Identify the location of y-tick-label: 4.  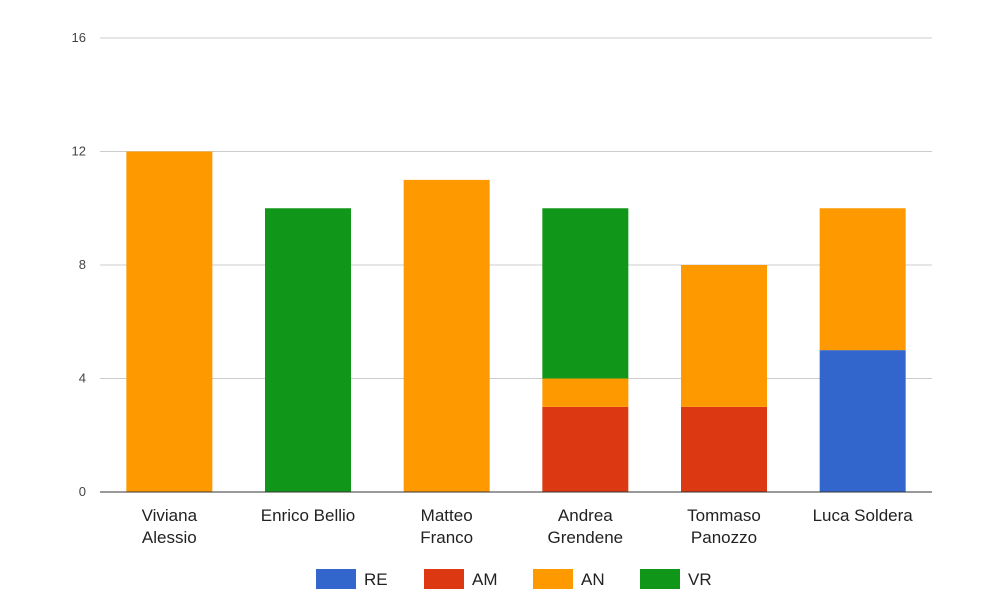
(82, 378).